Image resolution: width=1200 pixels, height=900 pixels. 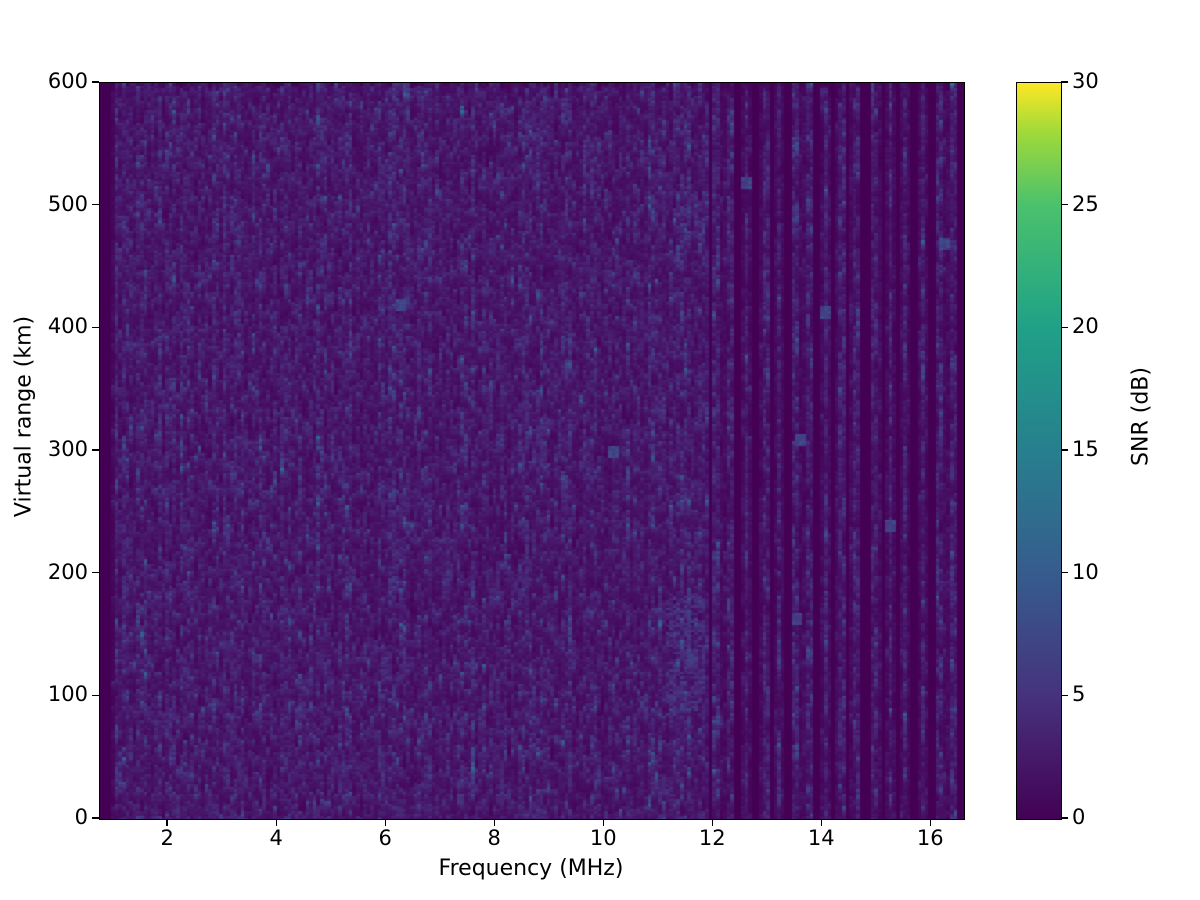 What do you see at coordinates (1085, 81) in the screenshot?
I see `colorbar-tick-label: 30` at bounding box center [1085, 81].